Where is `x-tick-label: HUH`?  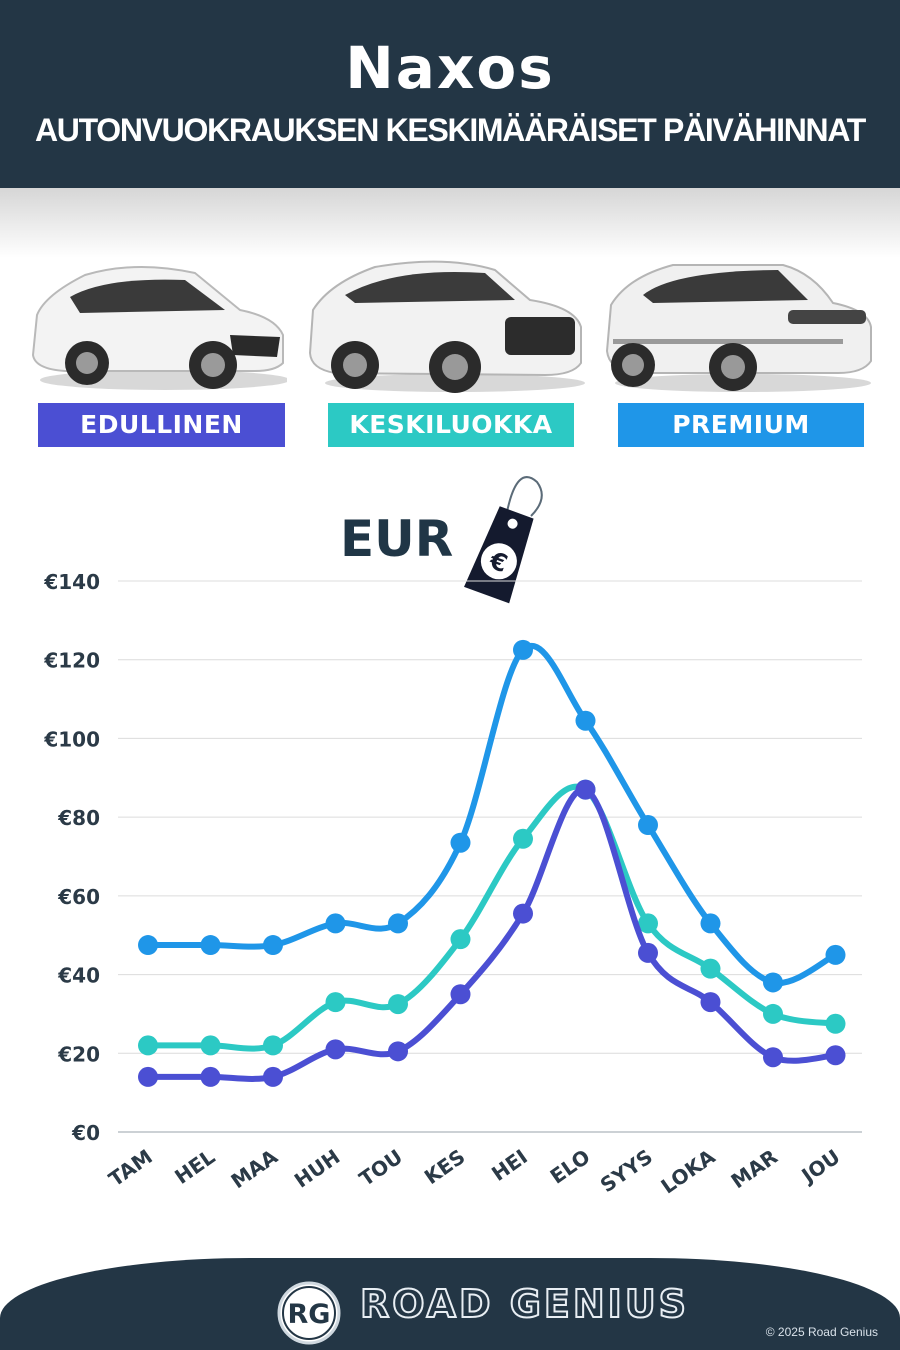 x-tick-label: HUH is located at coordinates (317, 1168).